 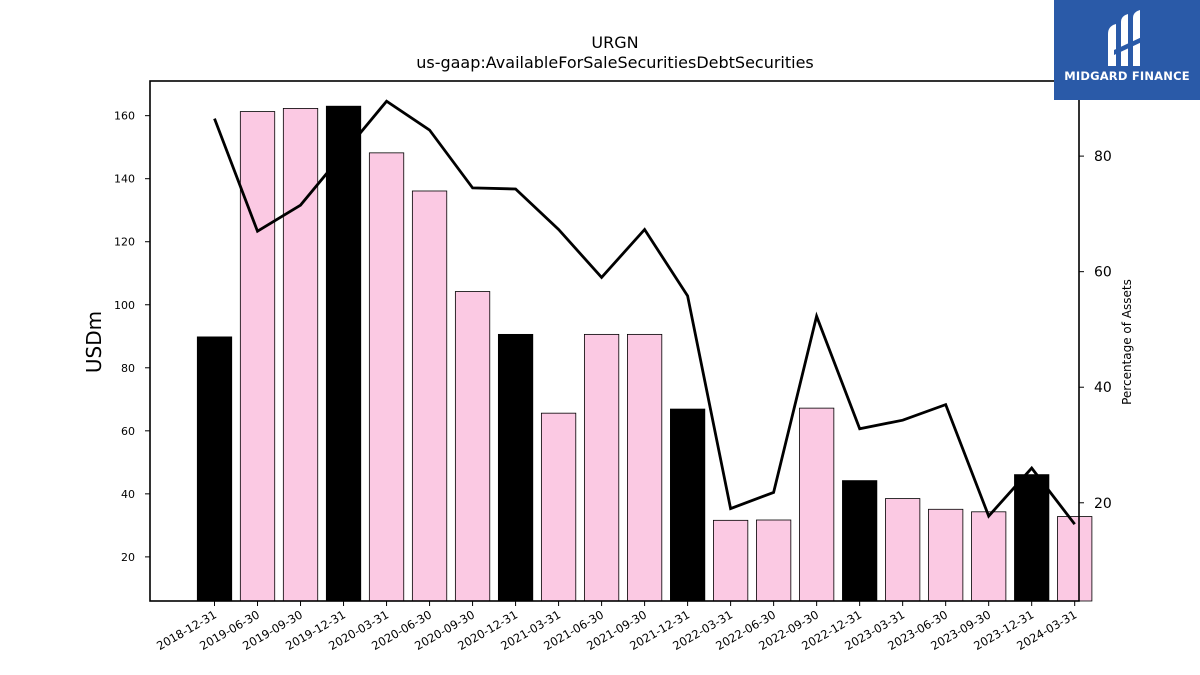 What do you see at coordinates (1103, 388) in the screenshot?
I see `y2-tick-label: 40` at bounding box center [1103, 388].